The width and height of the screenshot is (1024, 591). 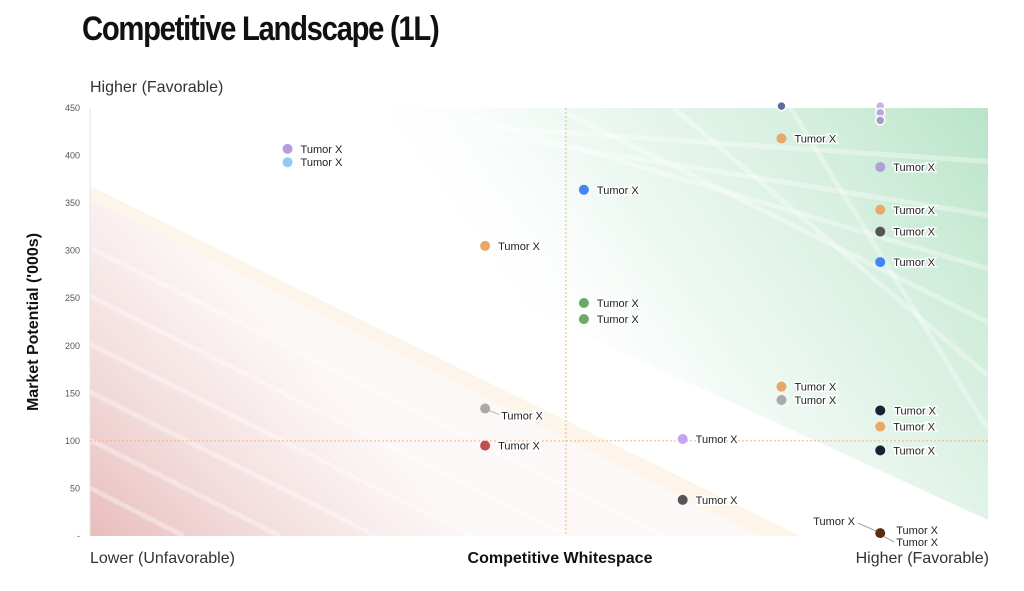 What do you see at coordinates (560, 558) in the screenshot?
I see `x-axis-label: Competitive Whitespace` at bounding box center [560, 558].